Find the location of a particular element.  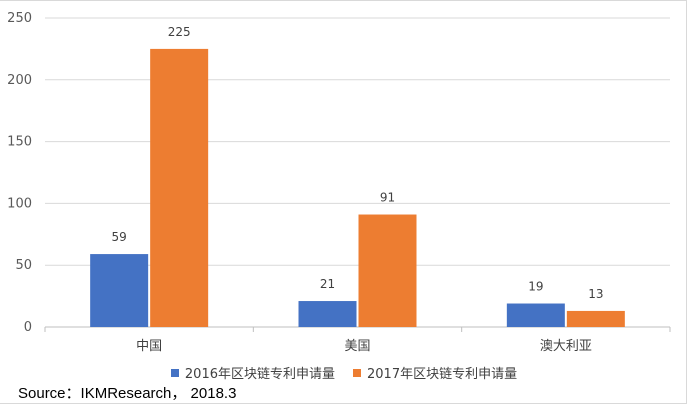

legend-item-2017: 2017年区块链专利申请量 is located at coordinates (435, 372).